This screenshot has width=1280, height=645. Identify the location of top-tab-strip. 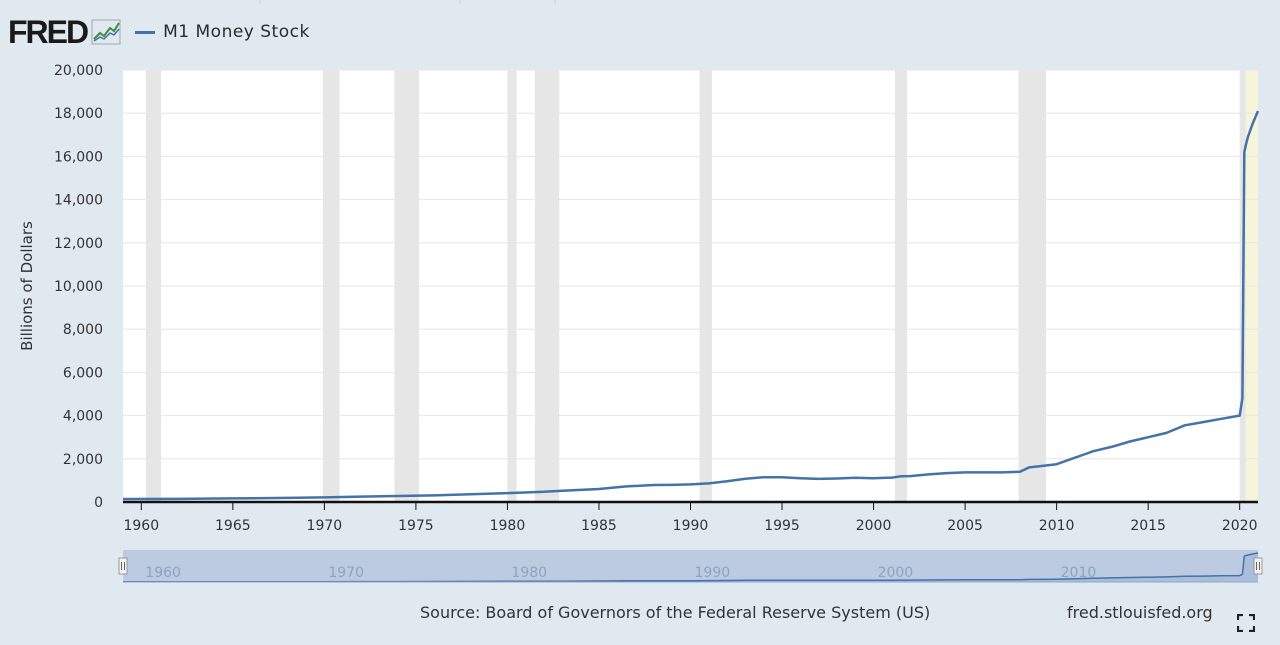
(640, 2).